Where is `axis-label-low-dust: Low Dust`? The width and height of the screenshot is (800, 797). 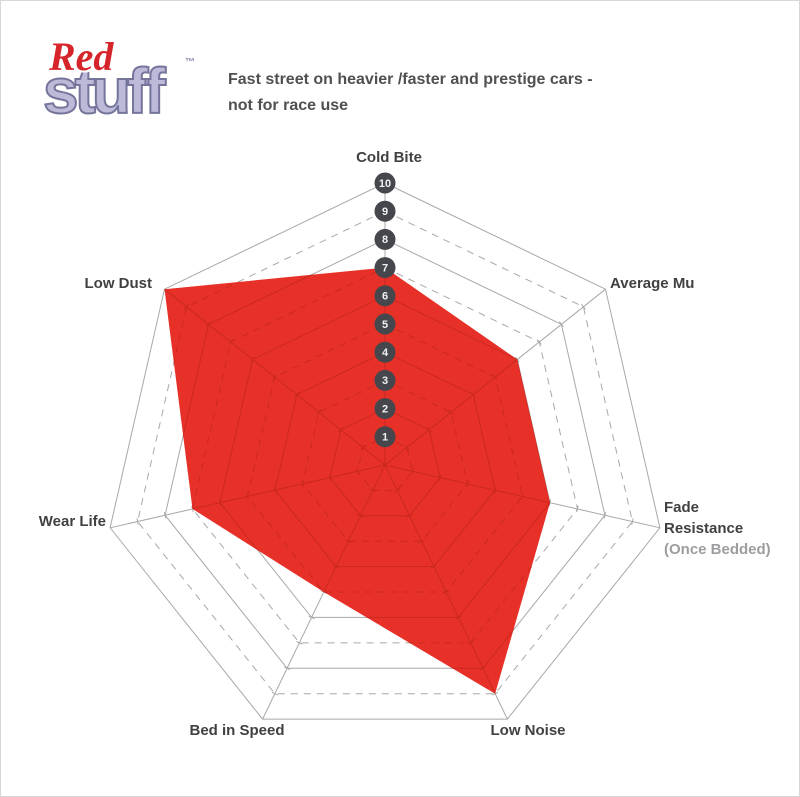 axis-label-low-dust: Low Dust is located at coordinates (118, 283).